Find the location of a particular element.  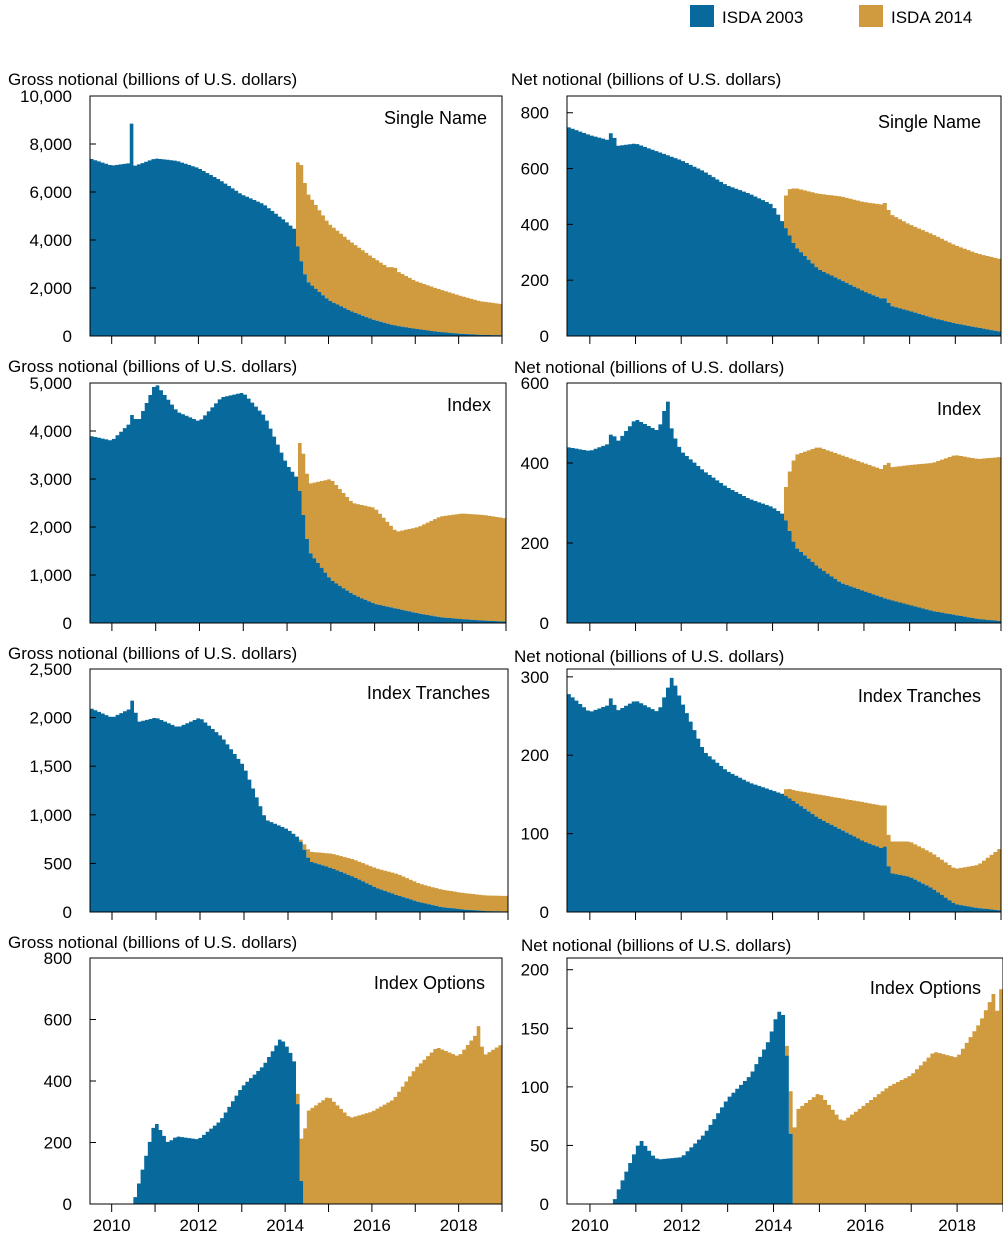

y-tick-label: 2,500 is located at coordinates (50, 669).